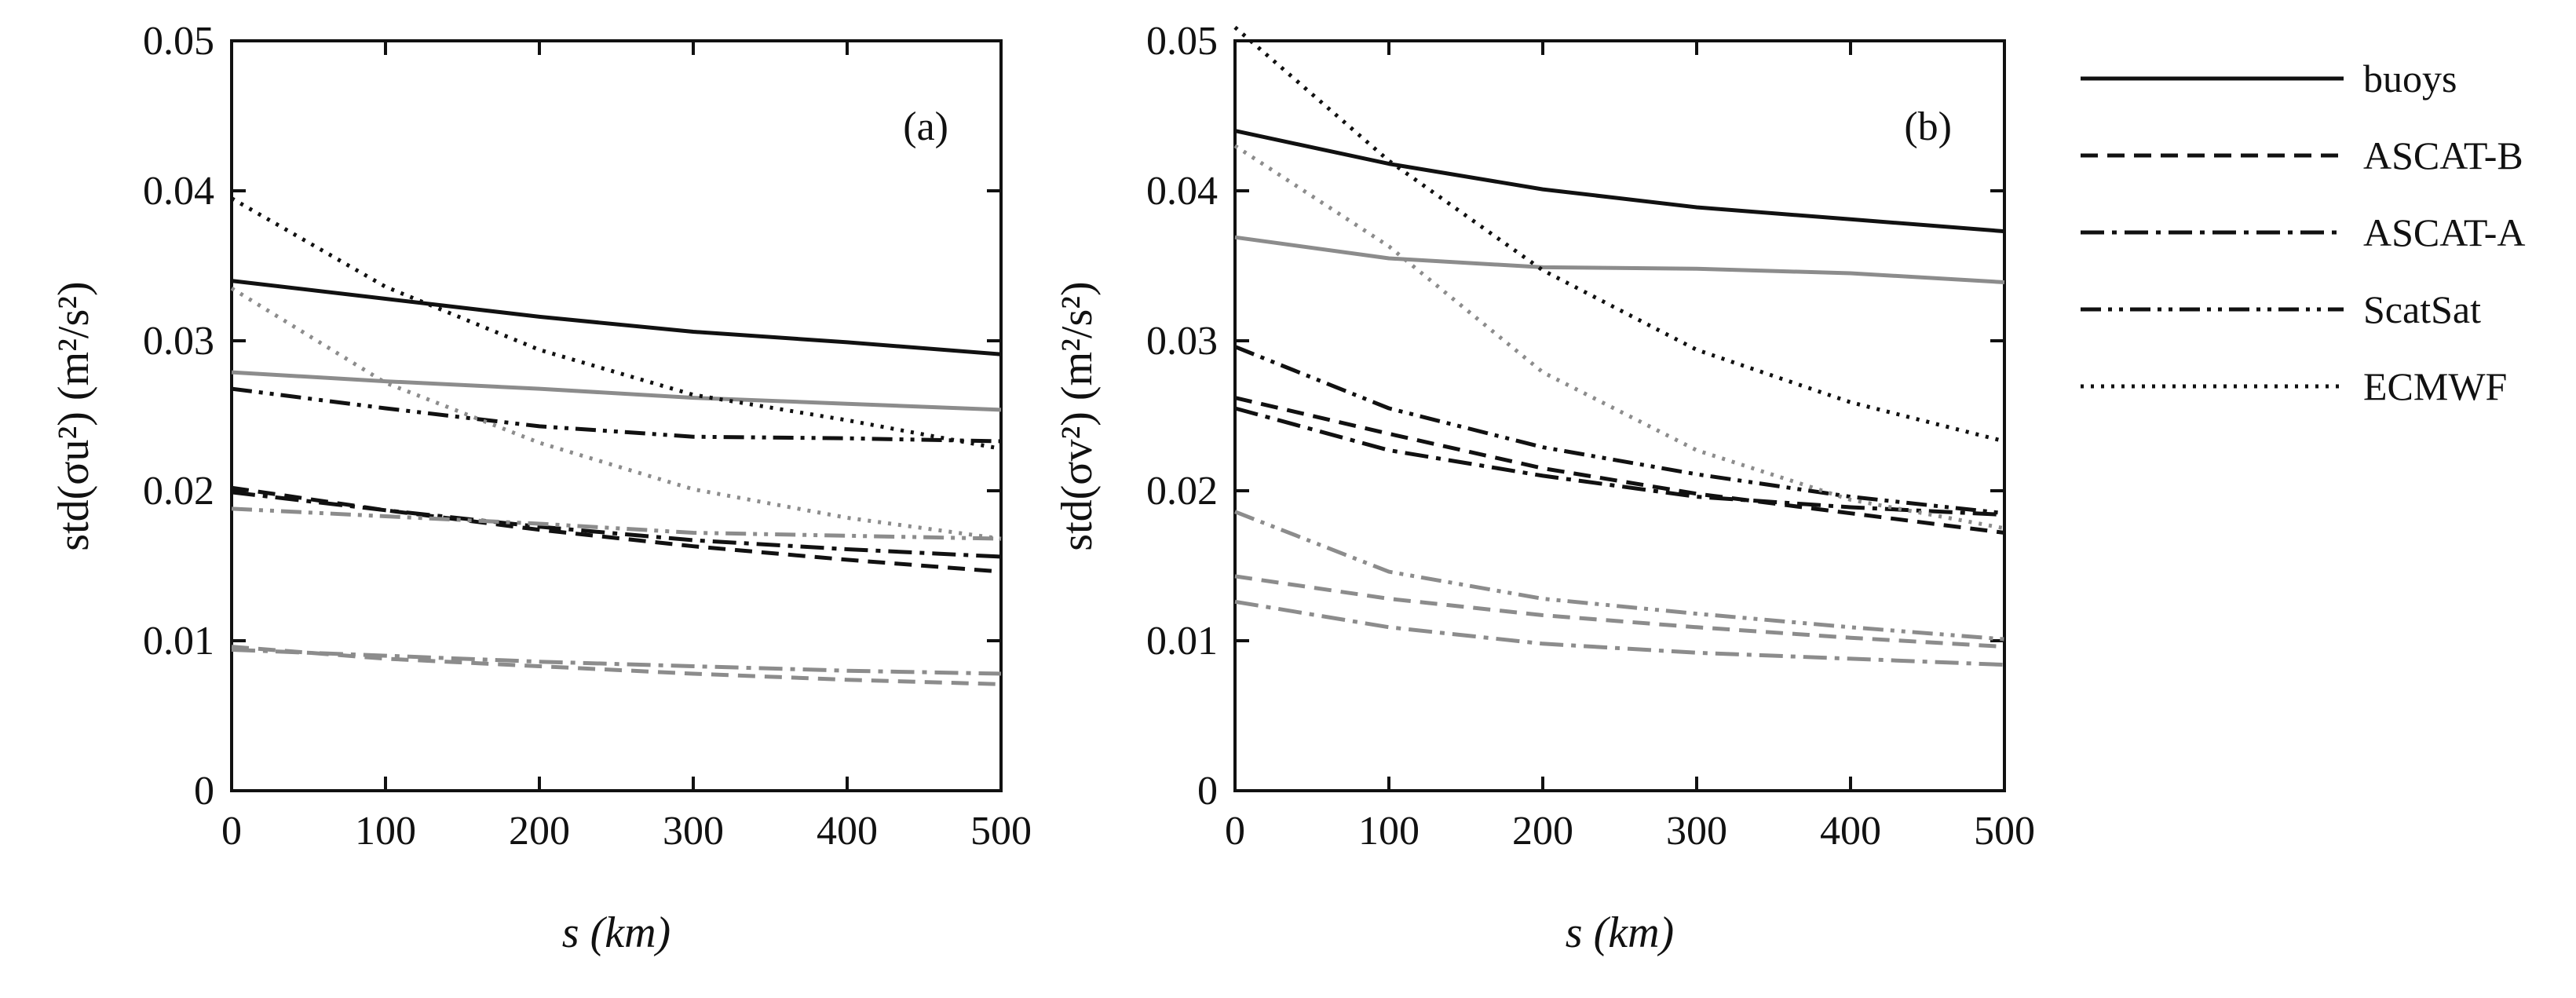  Describe the element at coordinates (626, 831) in the screenshot. I see `x-tick-labels-a: 0 100 200 300 400 500` at that location.